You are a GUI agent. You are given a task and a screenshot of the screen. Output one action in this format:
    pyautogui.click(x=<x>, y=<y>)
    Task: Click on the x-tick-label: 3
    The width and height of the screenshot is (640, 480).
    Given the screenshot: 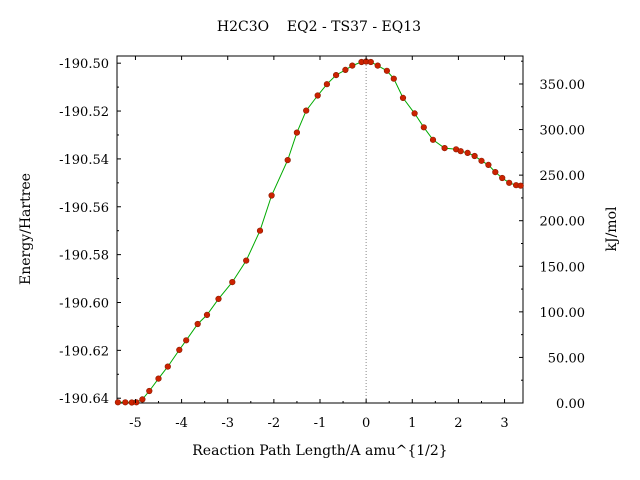 What is the action you would take?
    pyautogui.click(x=504, y=423)
    